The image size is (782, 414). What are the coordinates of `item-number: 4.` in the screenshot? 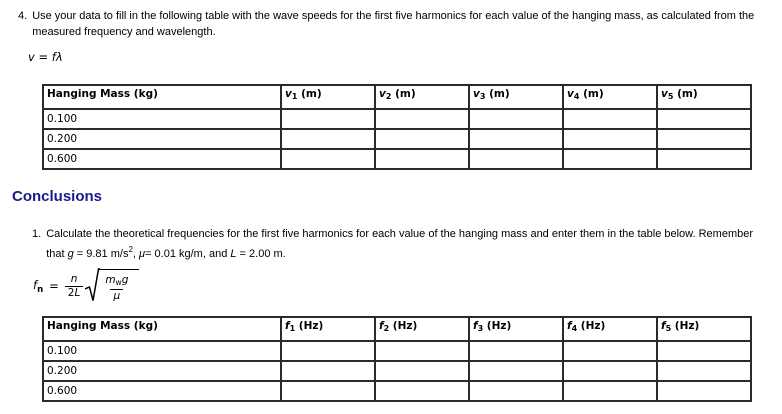 It's located at (23, 16).